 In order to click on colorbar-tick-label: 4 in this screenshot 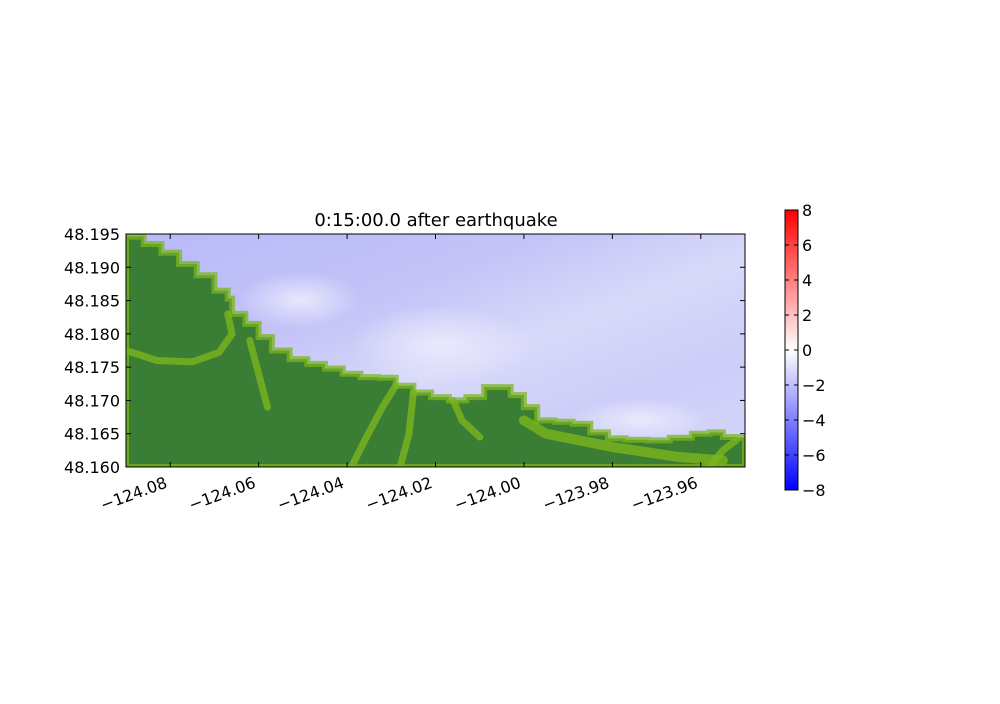, I will do `click(807, 280)`.